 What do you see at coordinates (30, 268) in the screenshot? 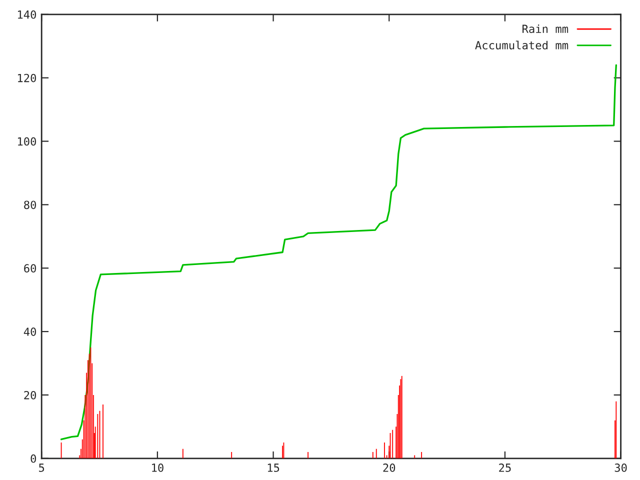
I see `y-tick-label: 60` at bounding box center [30, 268].